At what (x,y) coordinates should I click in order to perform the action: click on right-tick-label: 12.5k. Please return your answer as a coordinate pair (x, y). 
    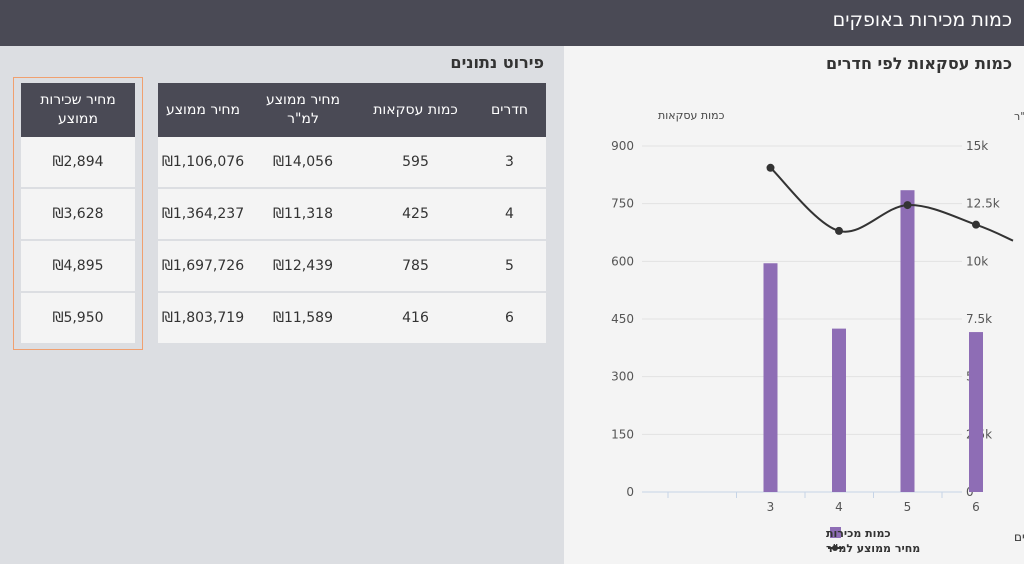
    Looking at the image, I should click on (983, 204).